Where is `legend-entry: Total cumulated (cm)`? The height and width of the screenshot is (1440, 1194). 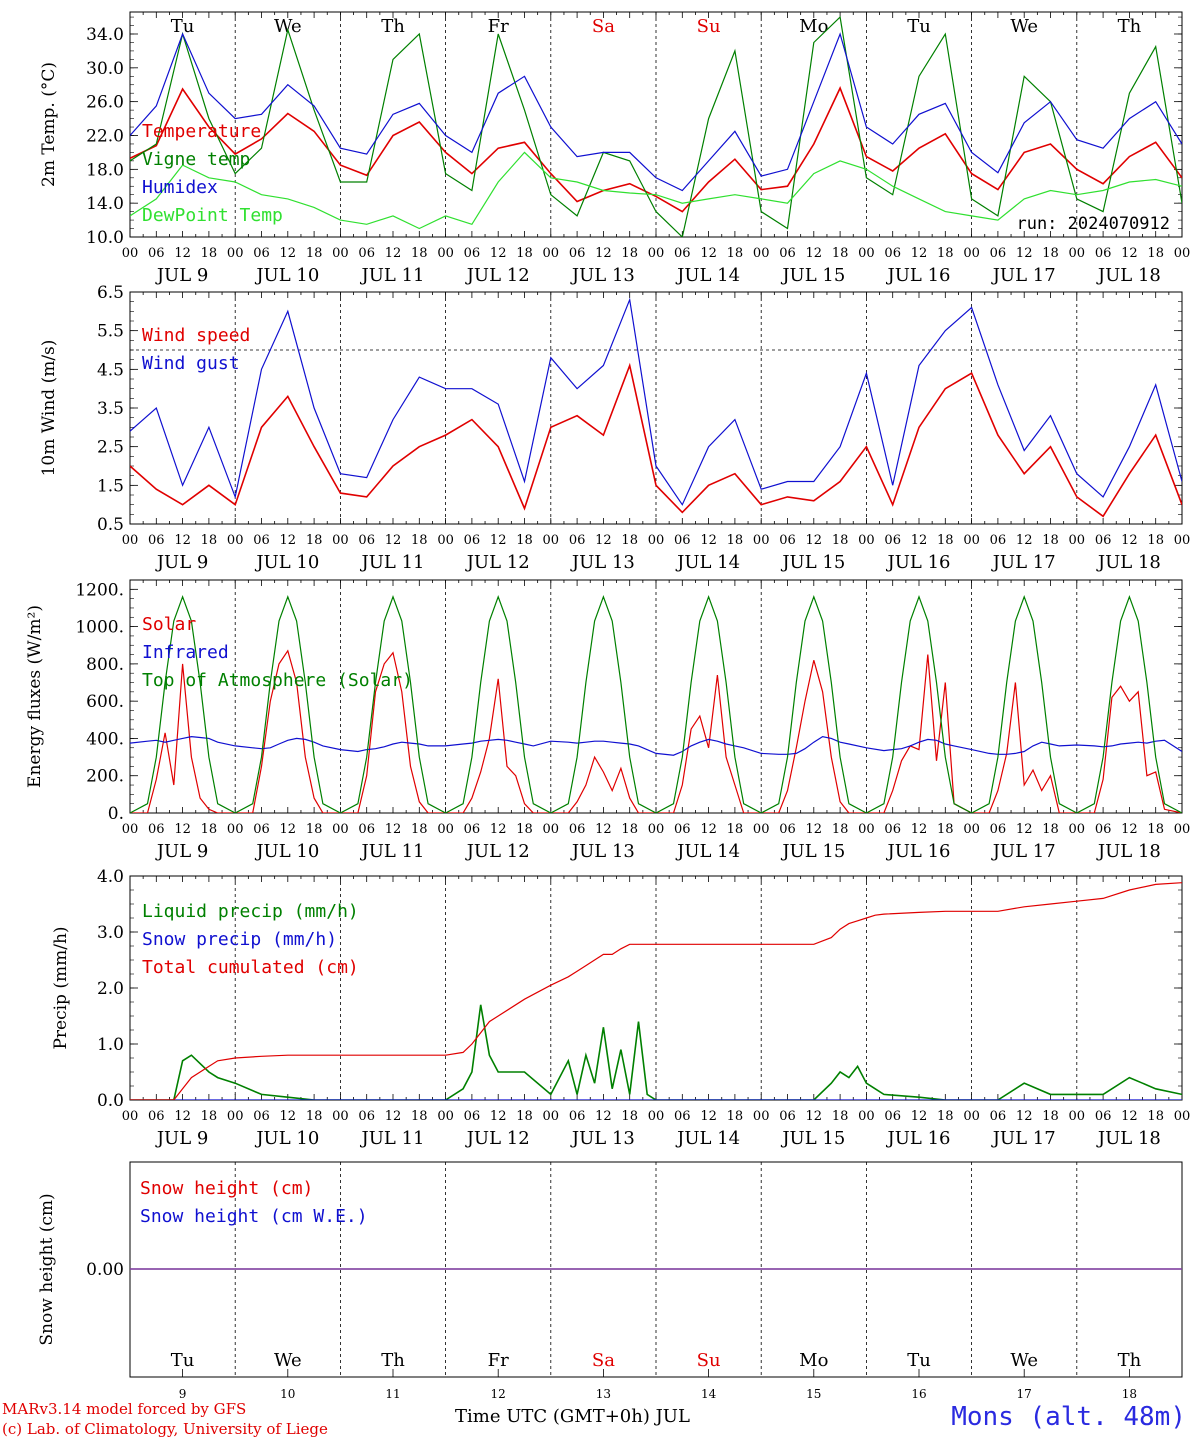
legend-entry: Total cumulated (cm) is located at coordinates (250, 967).